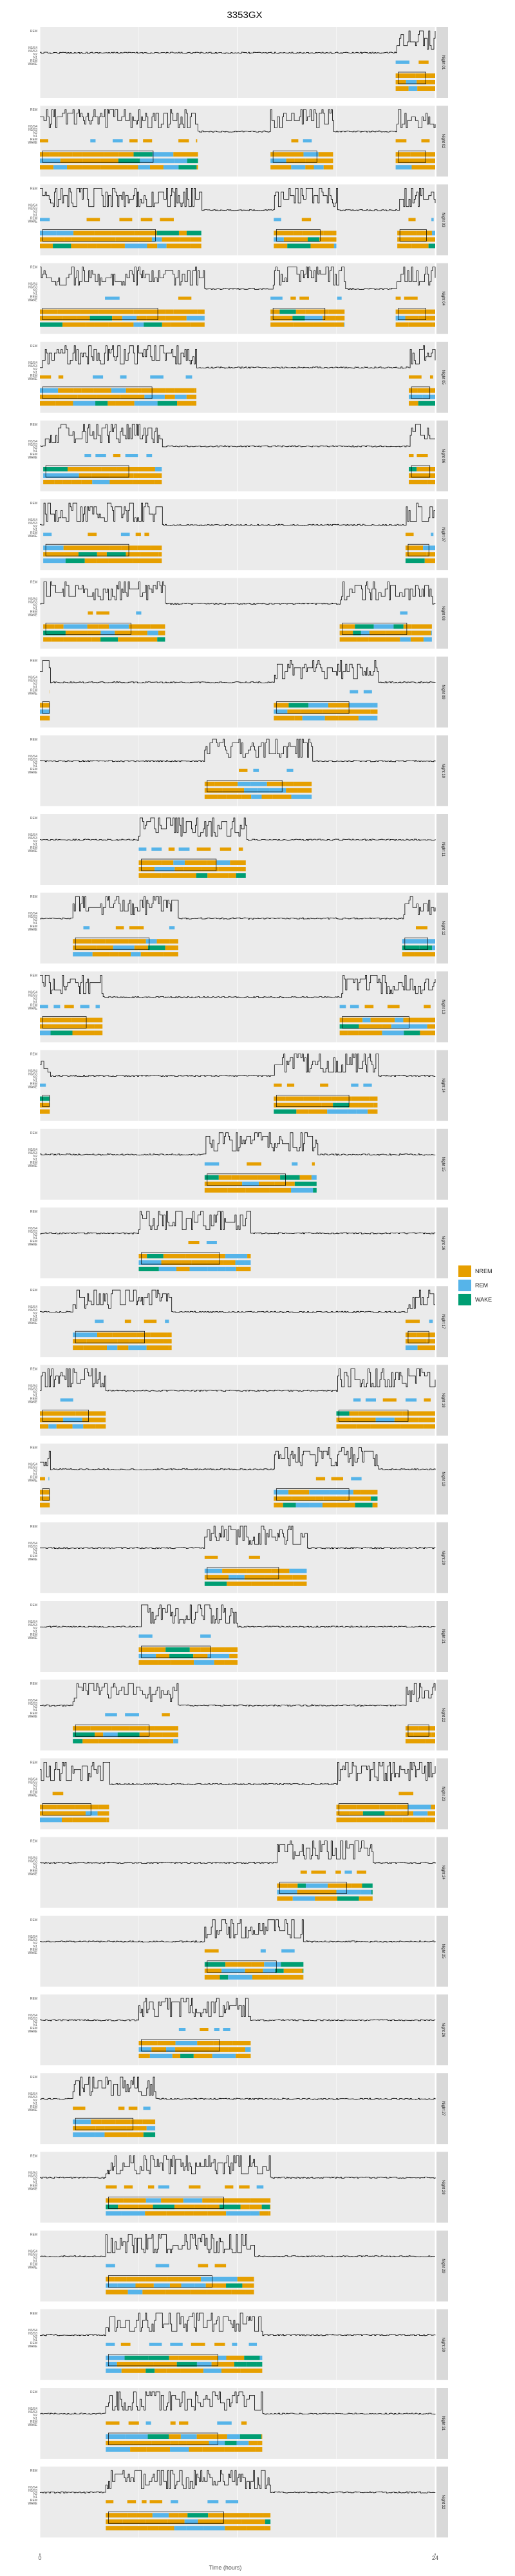 This screenshot has height=2576, width=515. I want to click on y-tick-label: N1, so click(35, 530).